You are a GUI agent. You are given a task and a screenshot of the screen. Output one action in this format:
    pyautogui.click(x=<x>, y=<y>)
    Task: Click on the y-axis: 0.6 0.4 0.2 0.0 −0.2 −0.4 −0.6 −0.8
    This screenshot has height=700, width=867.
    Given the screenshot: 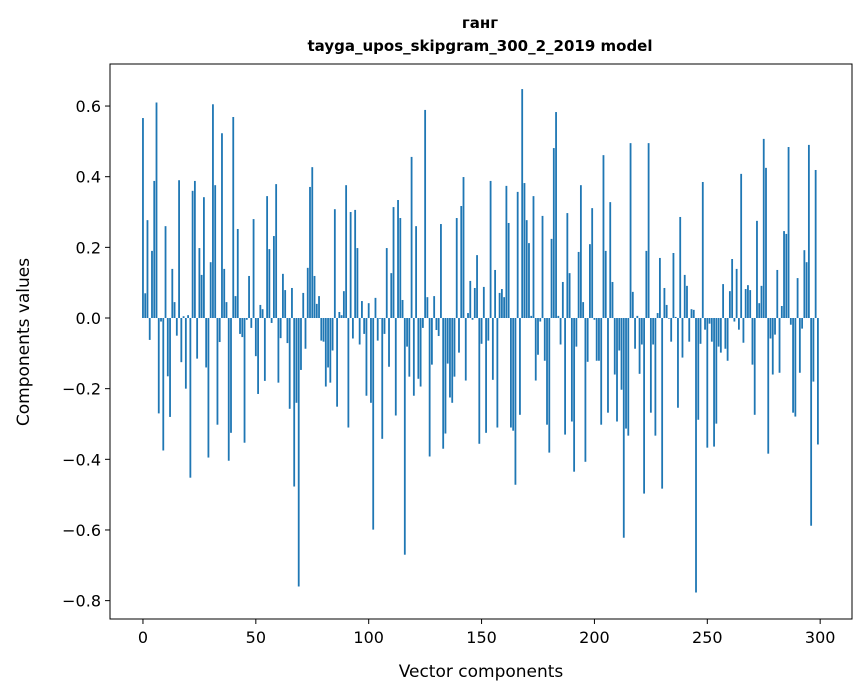 What is the action you would take?
    pyautogui.click(x=86, y=354)
    